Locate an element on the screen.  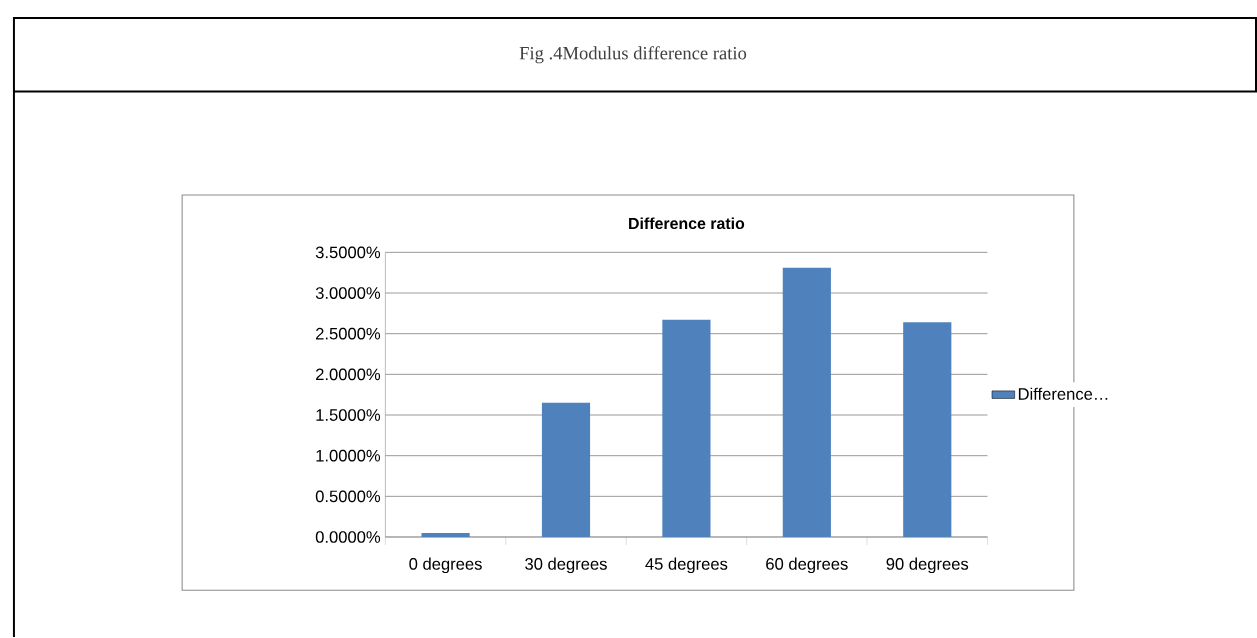
y-tick-label: 0.5000% is located at coordinates (348, 496).